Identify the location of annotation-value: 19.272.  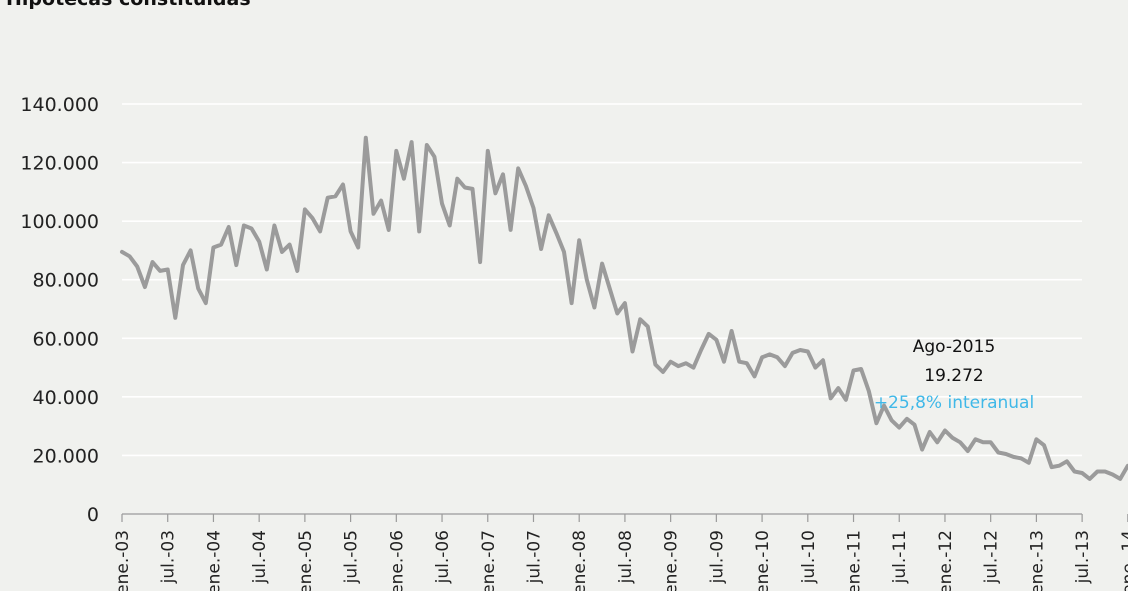
(953, 376).